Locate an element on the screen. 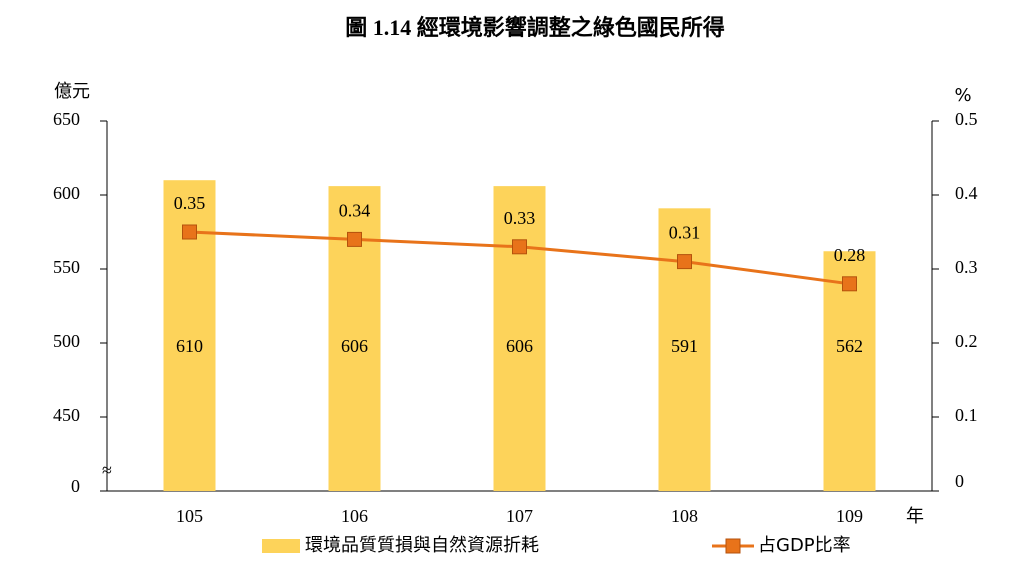 Image resolution: width=1024 pixels, height=576 pixels. legend-marker is located at coordinates (733, 546).